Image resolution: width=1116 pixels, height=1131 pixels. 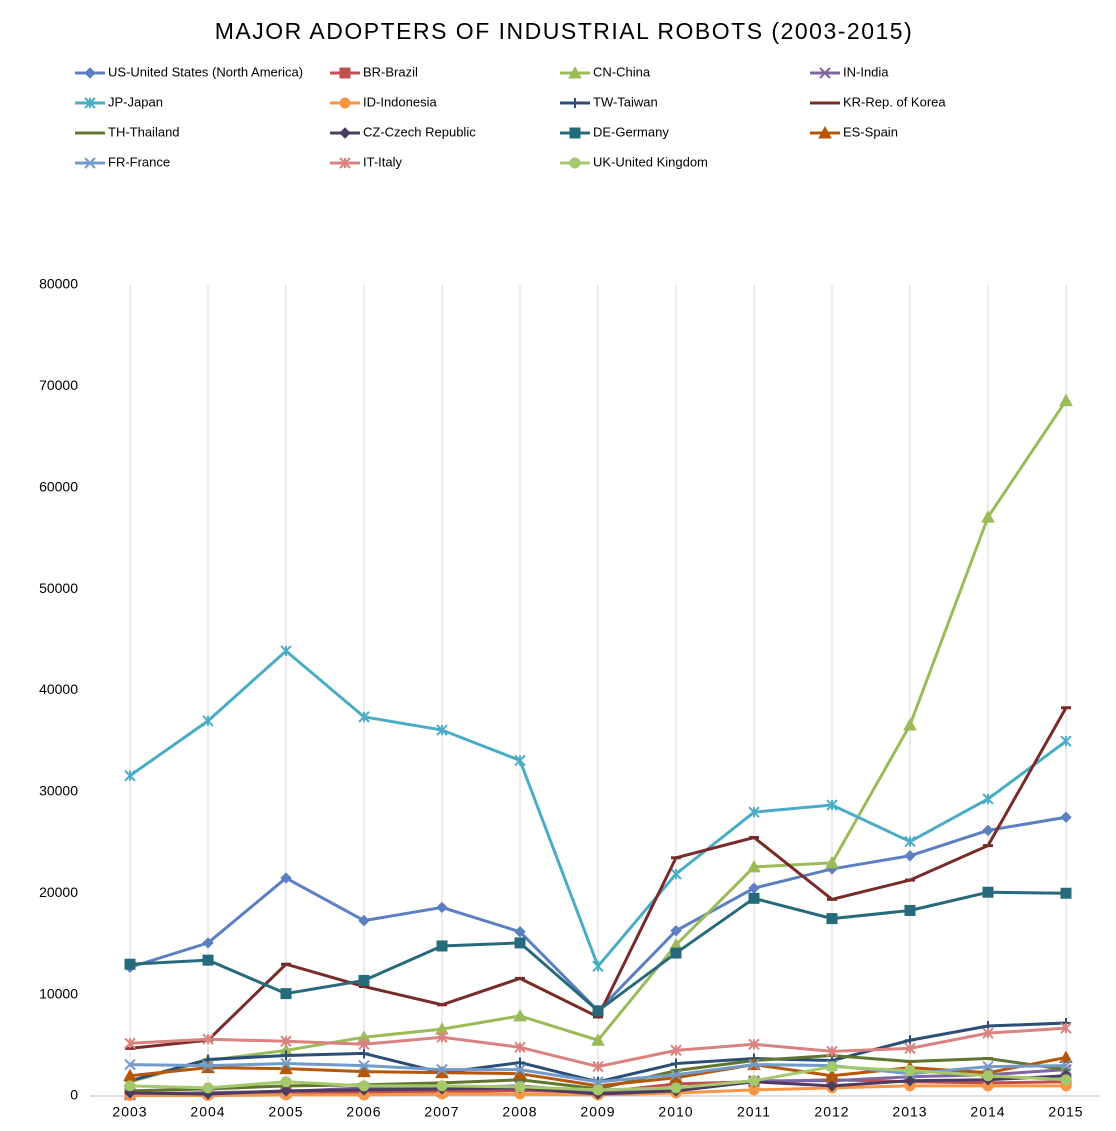 What do you see at coordinates (363, 1112) in the screenshot?
I see `x-tick-label: 2006` at bounding box center [363, 1112].